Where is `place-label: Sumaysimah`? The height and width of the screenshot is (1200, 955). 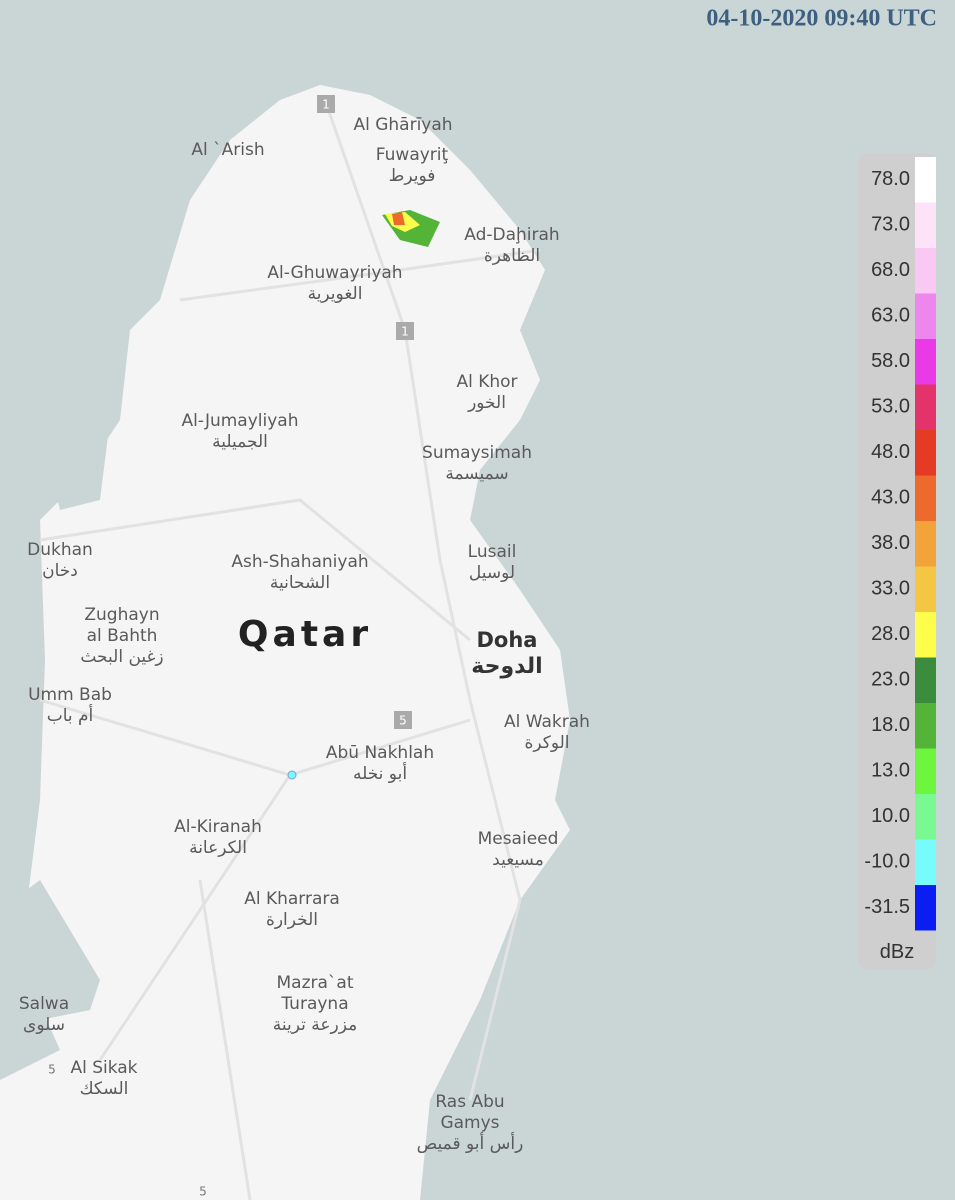
place-label: Sumaysimah is located at coordinates (477, 453).